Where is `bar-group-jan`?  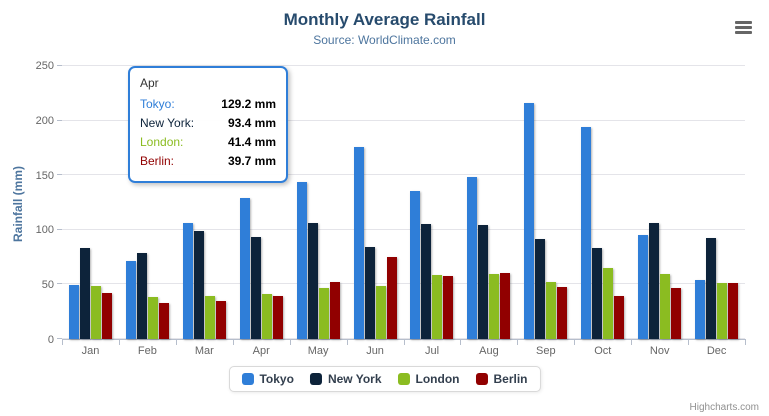
bar-group-jan is located at coordinates (90, 202).